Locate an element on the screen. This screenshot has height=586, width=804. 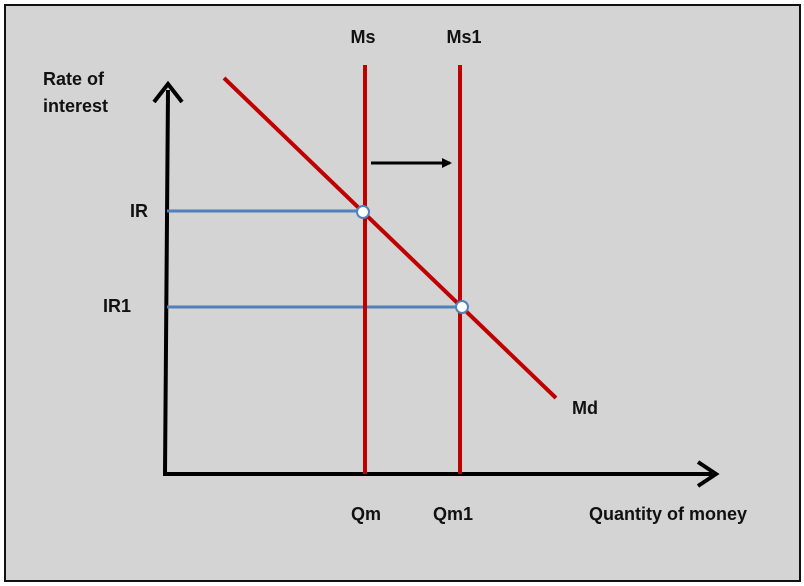
y-axis-label-line-2: interest is located at coordinates (75, 106).